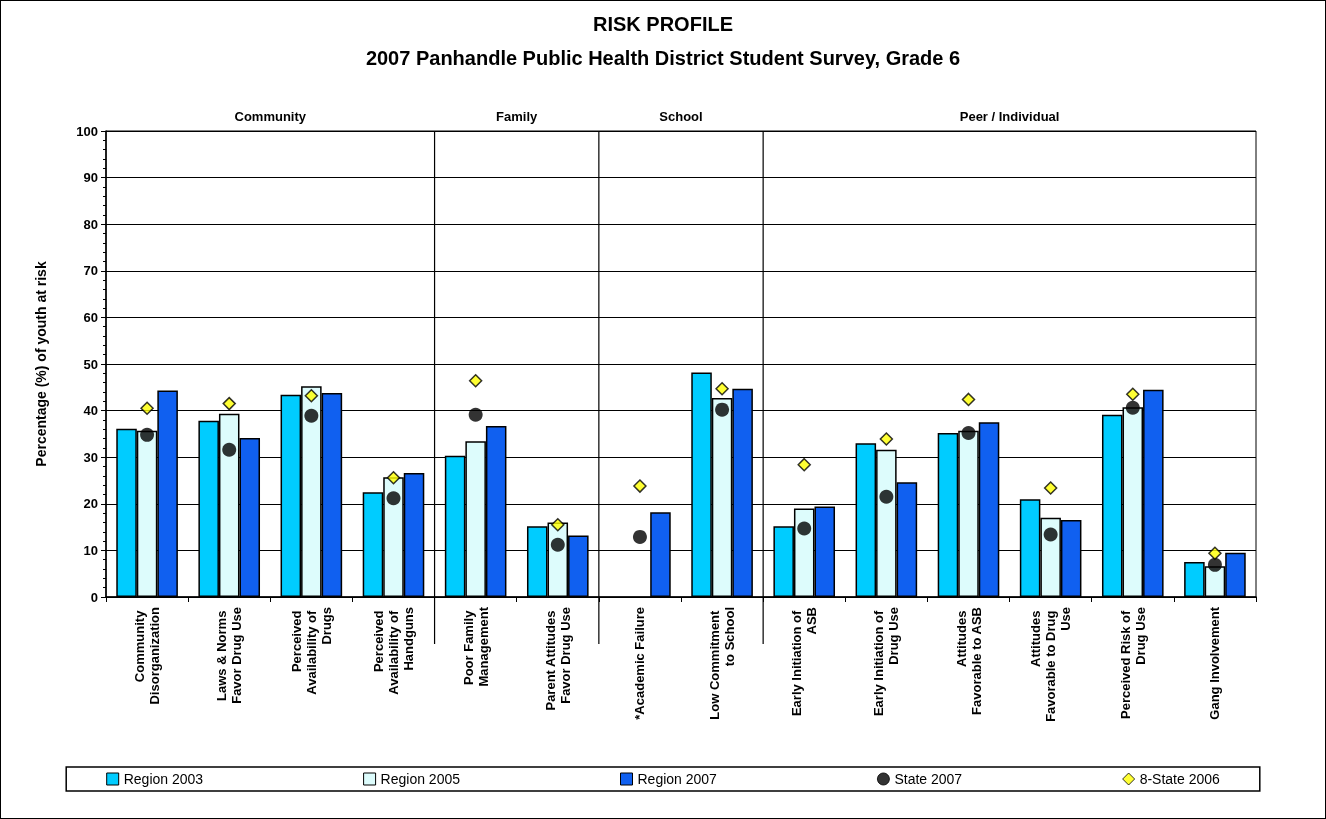 The height and width of the screenshot is (819, 1326). What do you see at coordinates (420, 779) in the screenshot?
I see `legend-label: Region 2005` at bounding box center [420, 779].